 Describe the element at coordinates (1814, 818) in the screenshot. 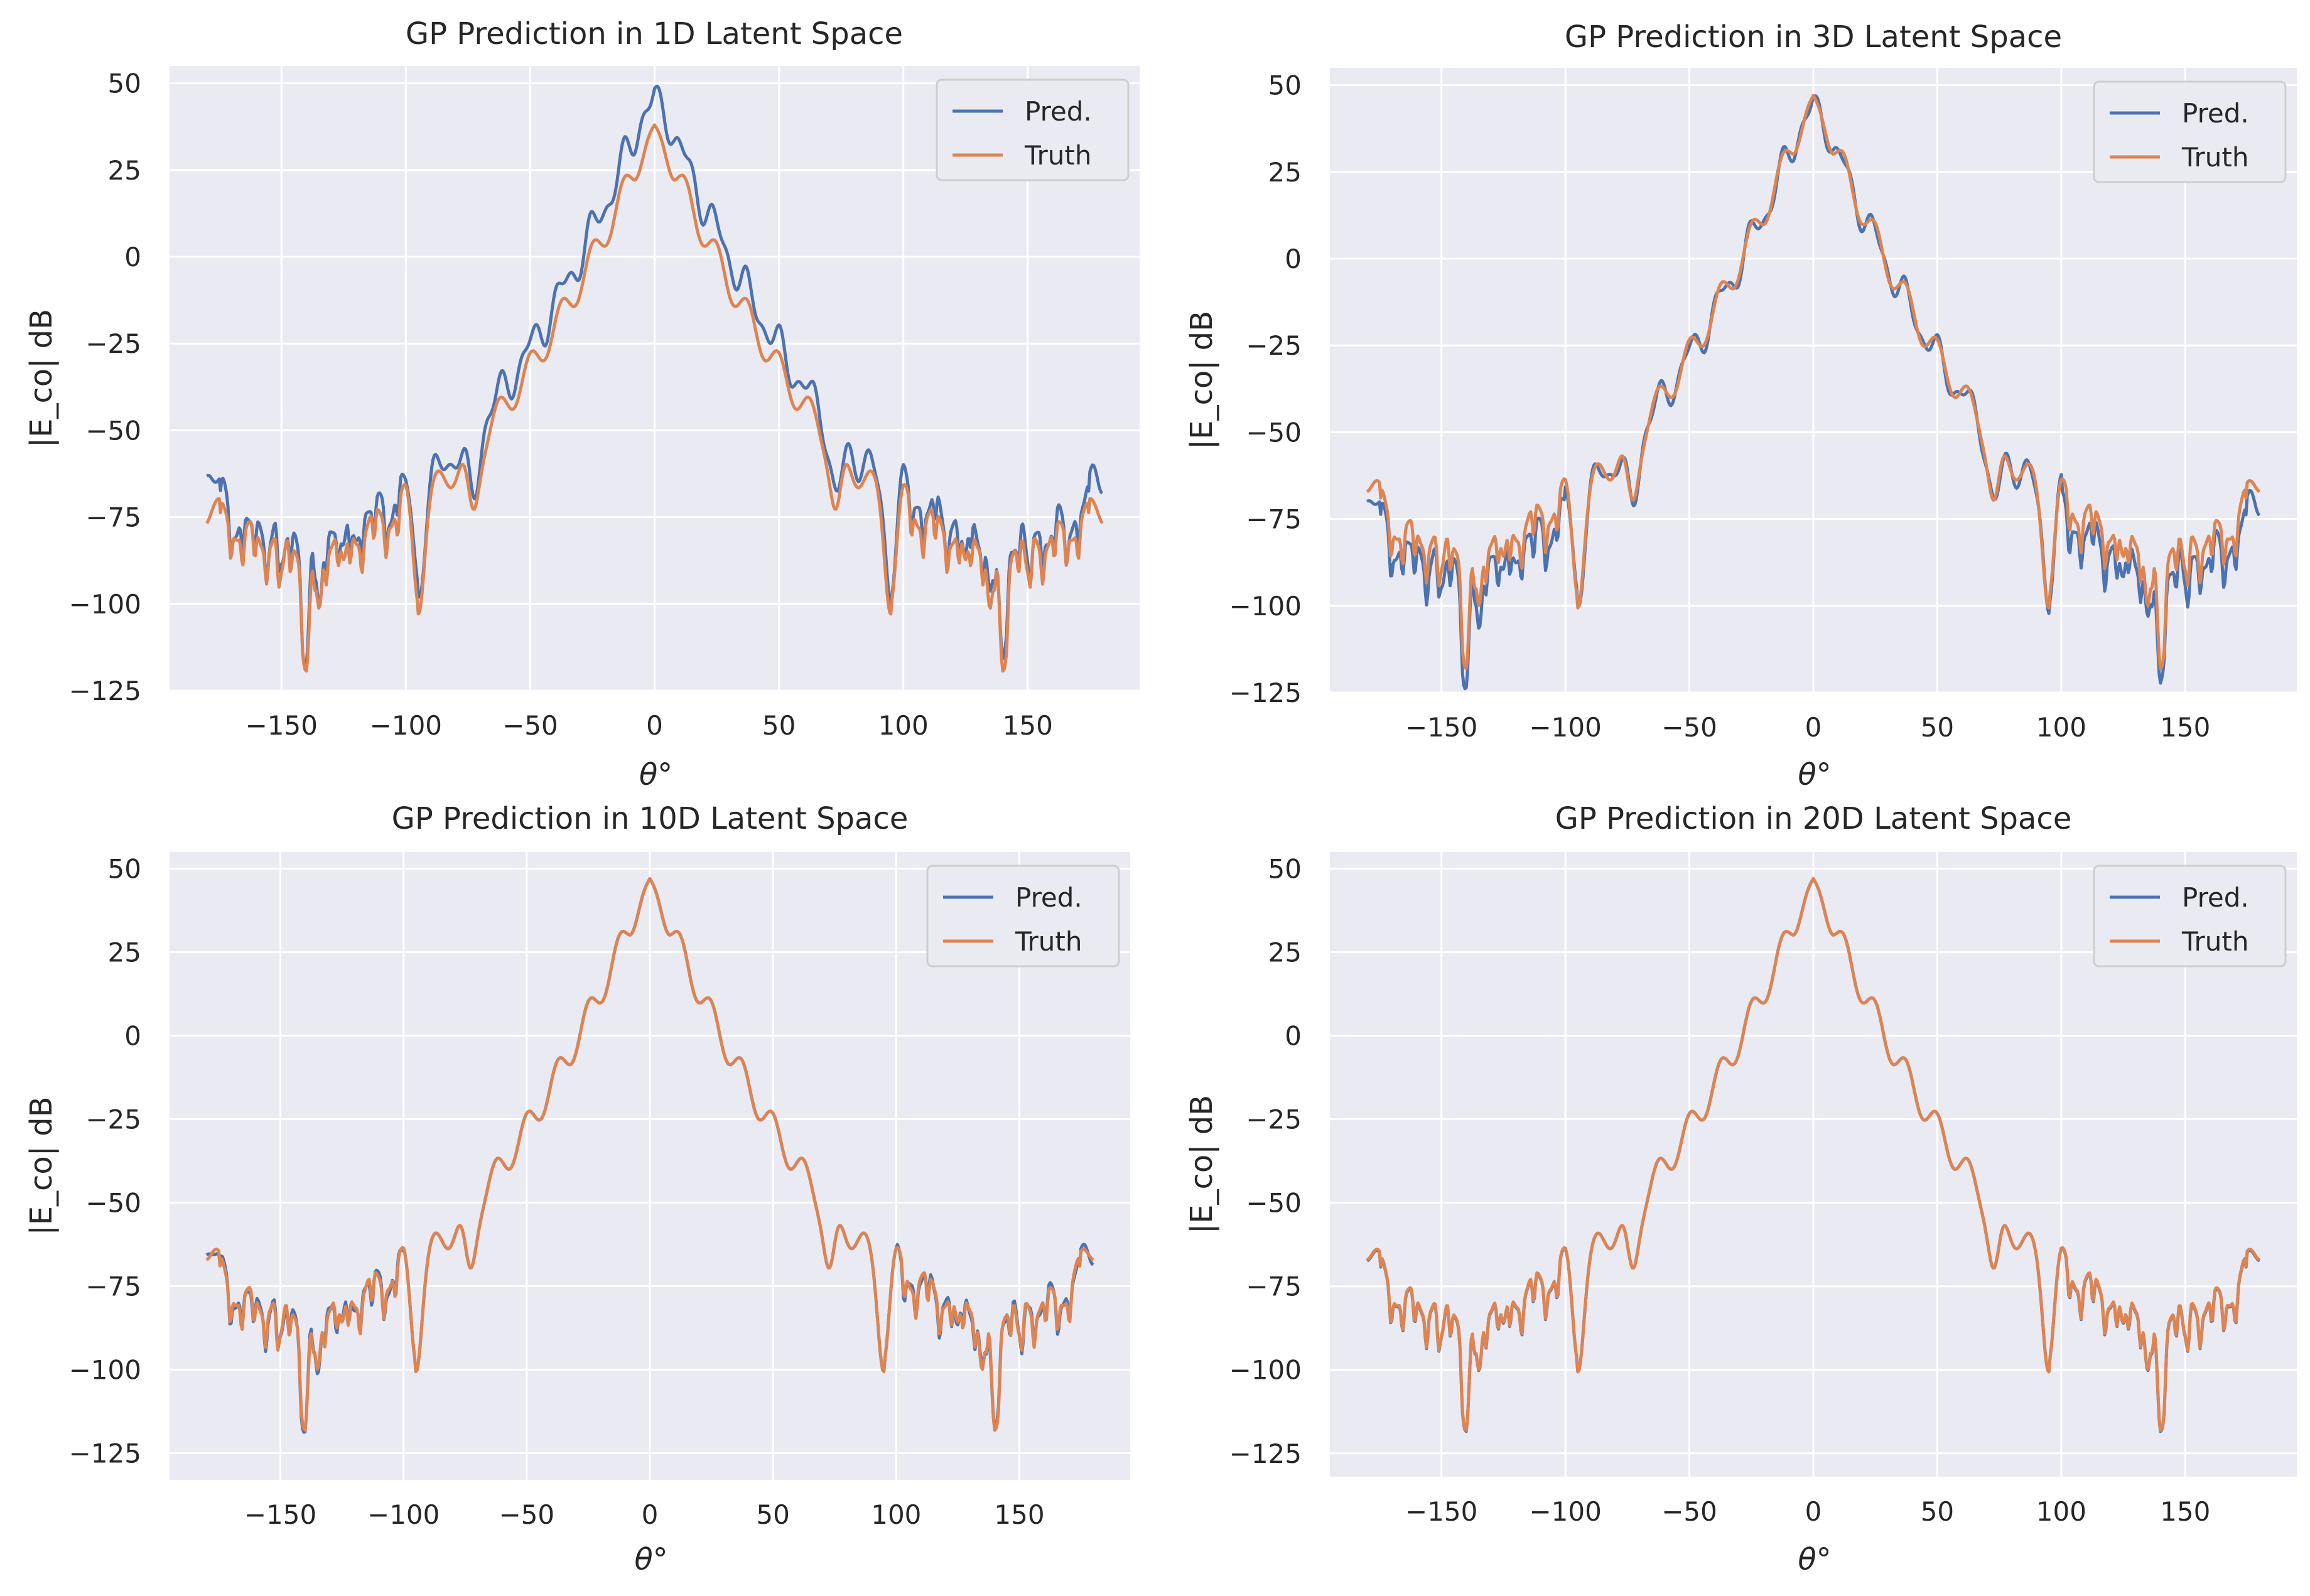

I see `chart-title: GP Prediction in 20D Latent Space` at that location.